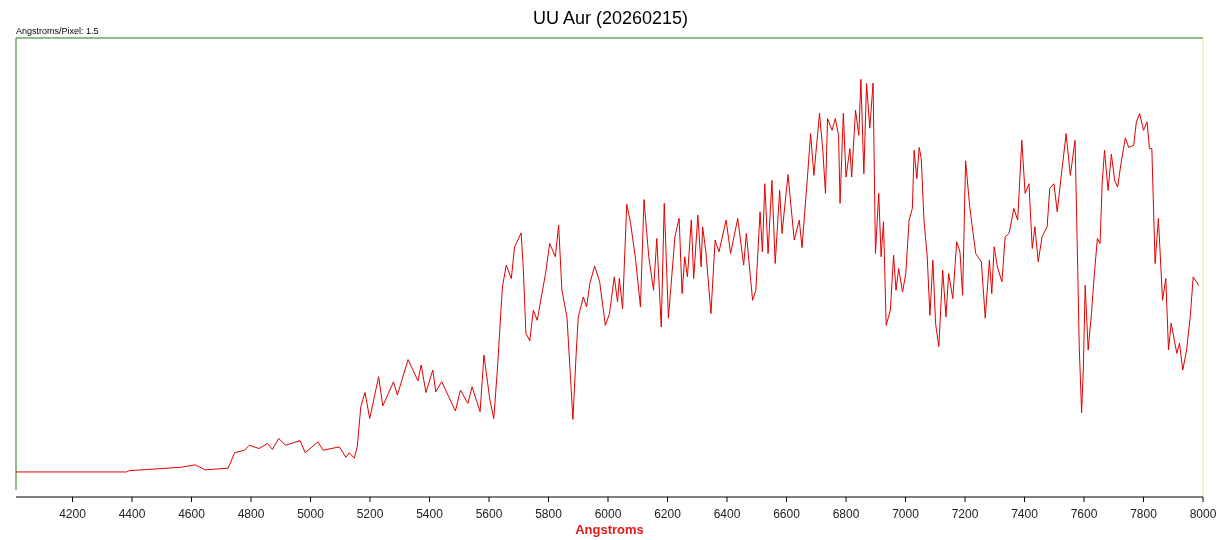 This screenshot has width=1221, height=540. What do you see at coordinates (549, 514) in the screenshot?
I see `x-tick-label: 5800` at bounding box center [549, 514].